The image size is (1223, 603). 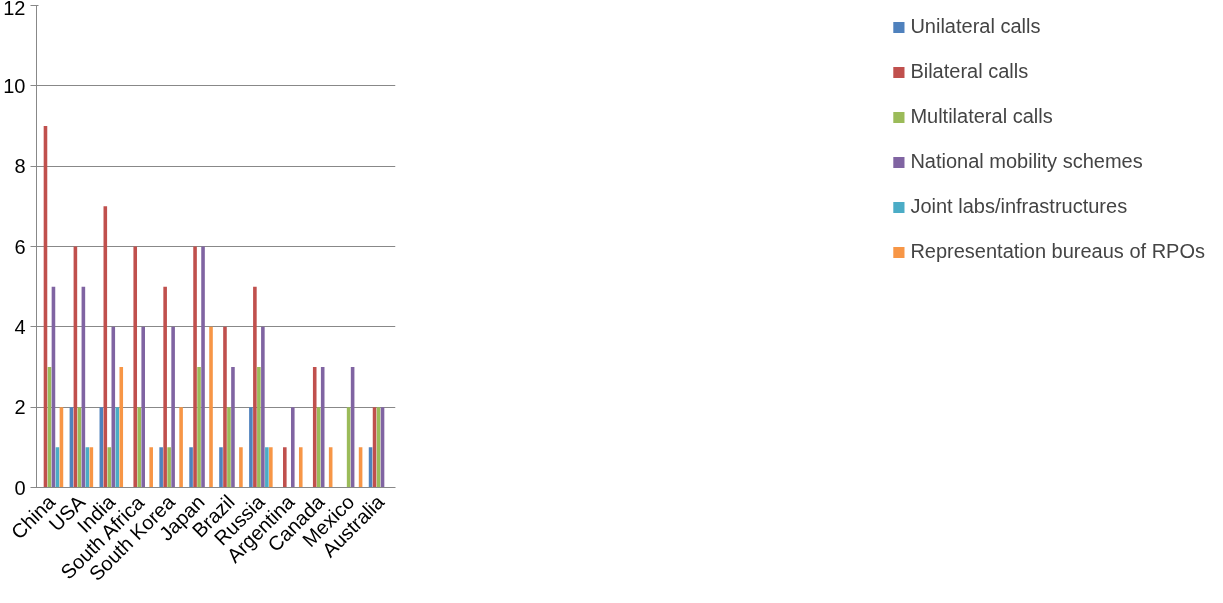 I want to click on legend-label: Joint labs/infrastructures, so click(x=1019, y=206).